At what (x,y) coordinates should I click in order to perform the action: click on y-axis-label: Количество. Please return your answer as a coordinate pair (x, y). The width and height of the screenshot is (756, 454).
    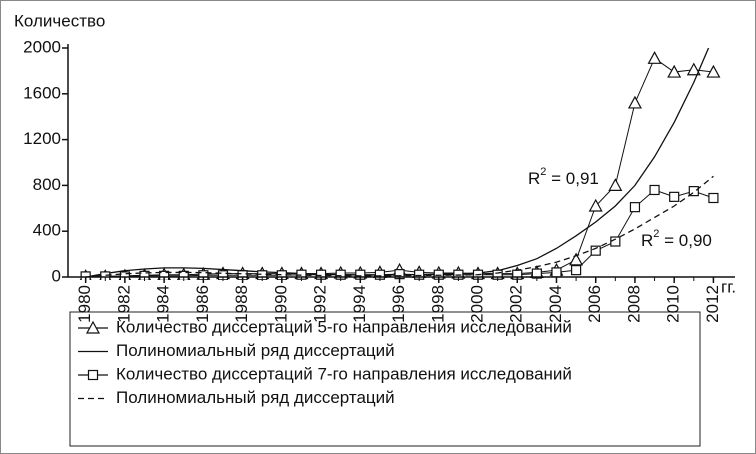
    Looking at the image, I should click on (59, 20).